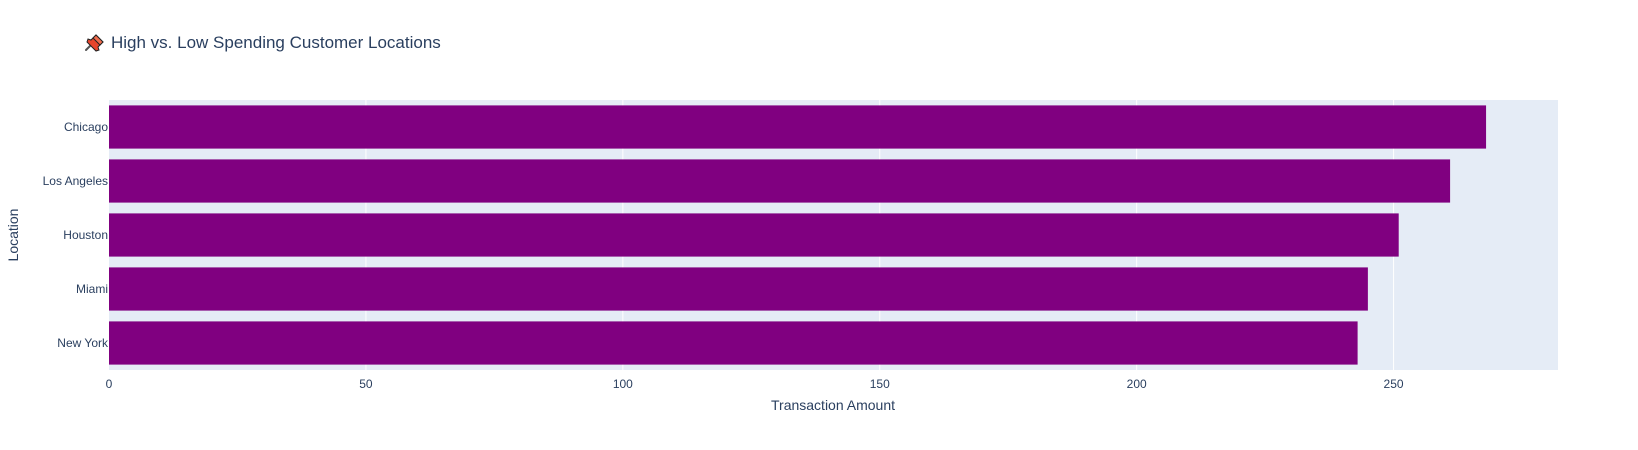 This screenshot has height=450, width=1638. What do you see at coordinates (755, 384) in the screenshot?
I see `x-axis-ticks: 0 50 100 150 200 250` at bounding box center [755, 384].